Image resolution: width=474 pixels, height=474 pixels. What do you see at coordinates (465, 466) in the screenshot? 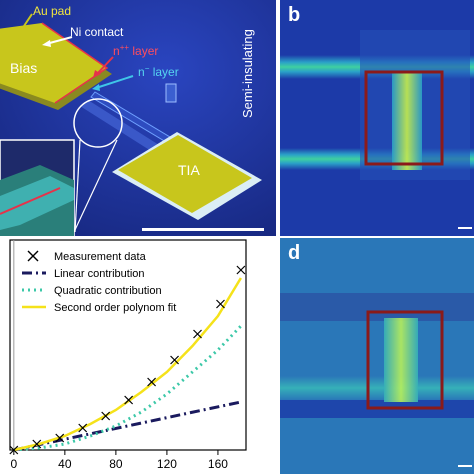
I see `scale-bar-d` at bounding box center [465, 466].